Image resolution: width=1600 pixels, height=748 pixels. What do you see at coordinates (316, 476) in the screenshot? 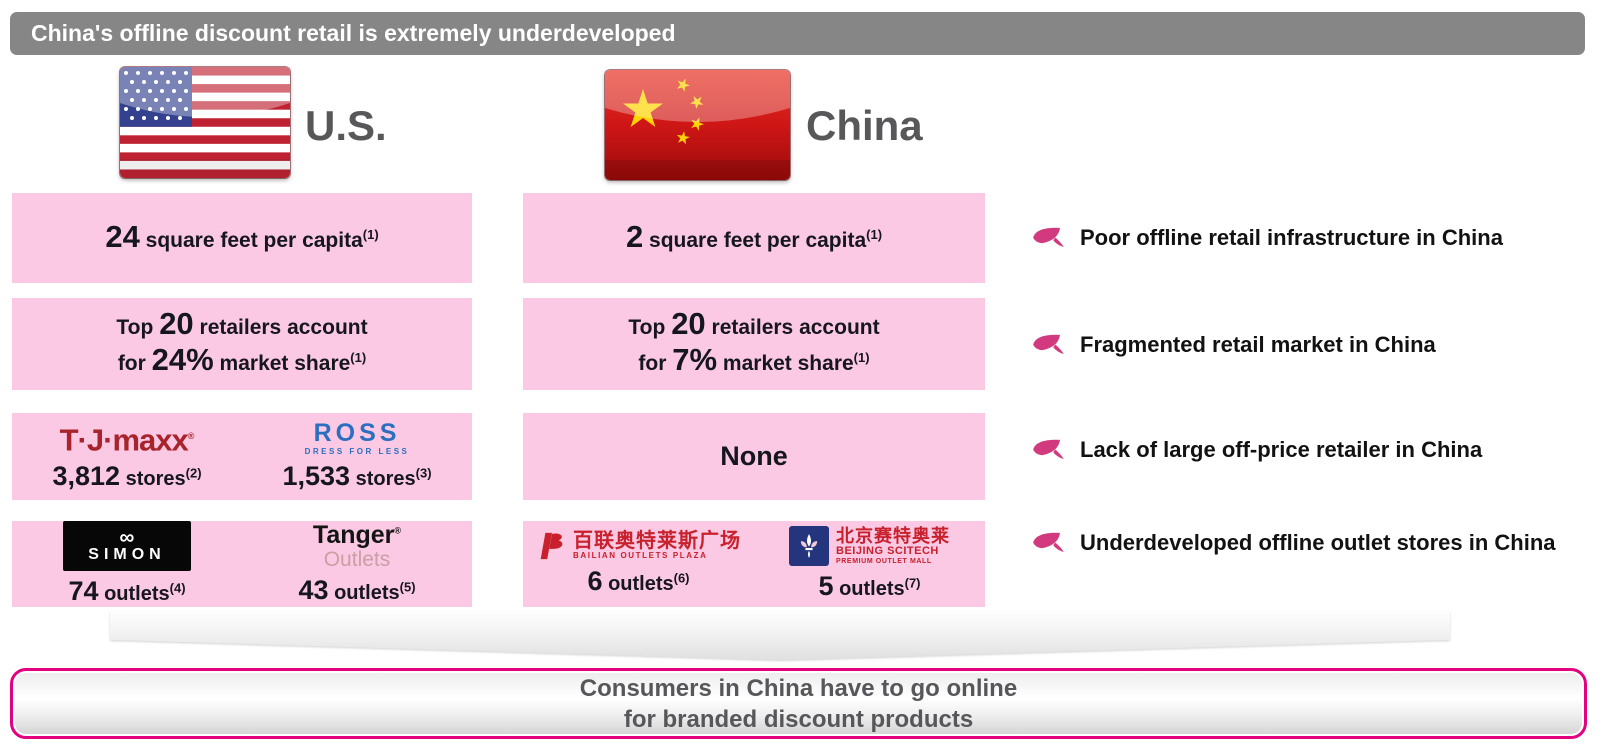
I see `ross-store-count: 1,533` at bounding box center [316, 476].